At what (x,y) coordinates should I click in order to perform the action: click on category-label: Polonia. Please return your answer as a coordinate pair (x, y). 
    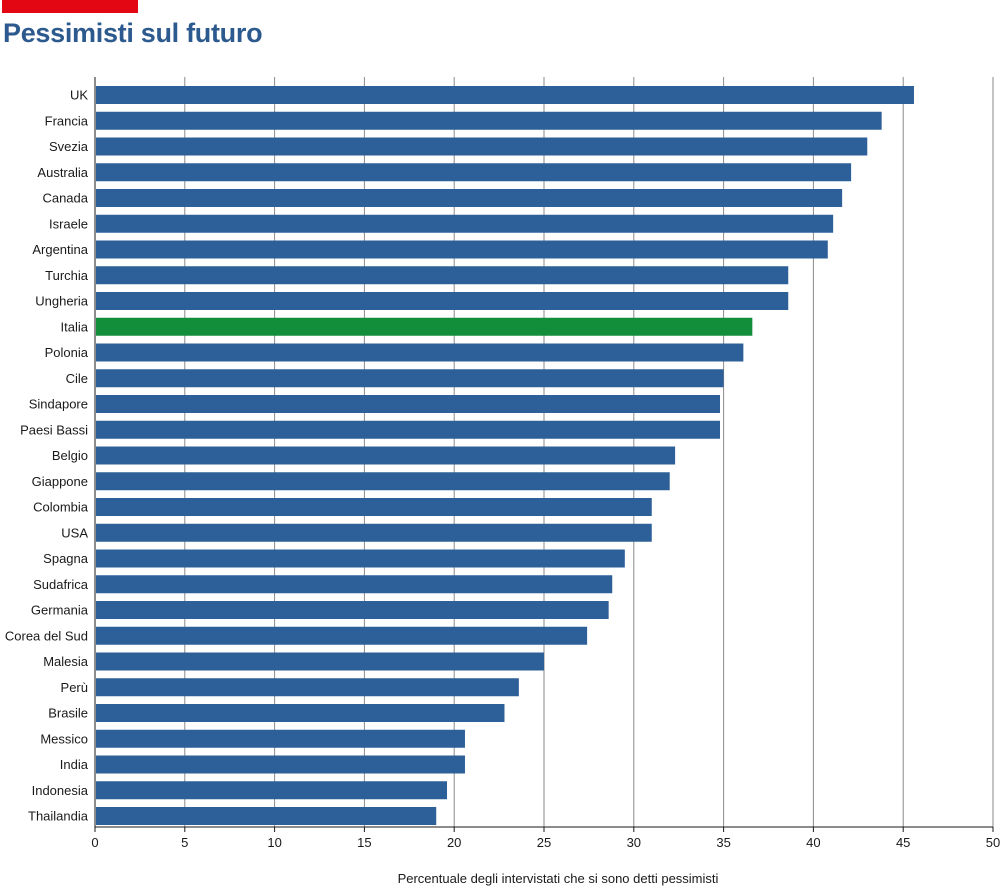
    Looking at the image, I should click on (67, 352).